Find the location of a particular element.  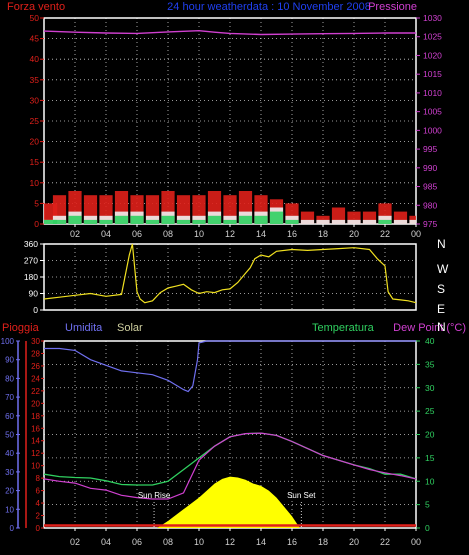

panel1-left-ytick-label: 25 is located at coordinates (35, 121).